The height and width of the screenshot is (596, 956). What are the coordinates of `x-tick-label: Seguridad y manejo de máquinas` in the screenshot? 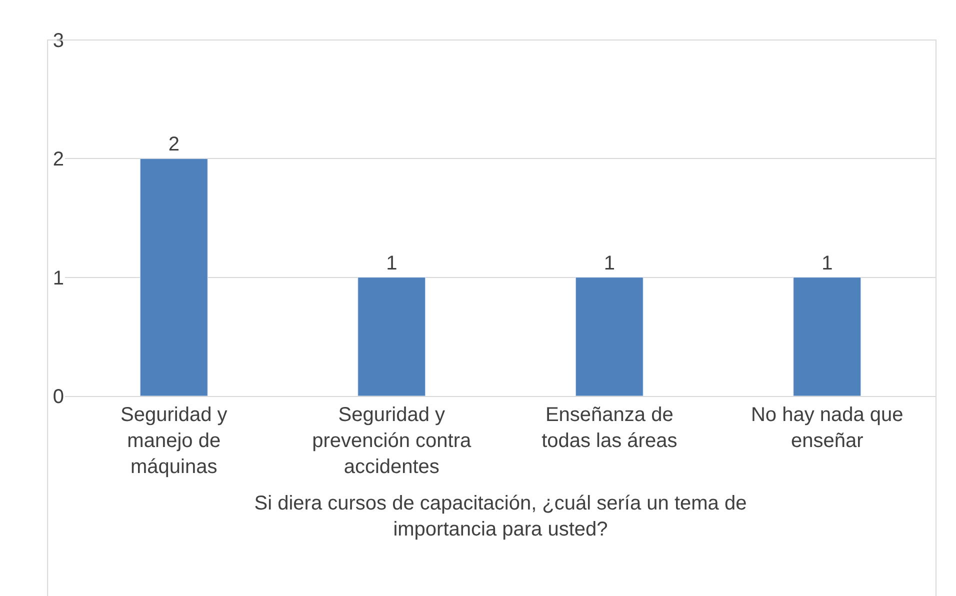 It's located at (174, 441).